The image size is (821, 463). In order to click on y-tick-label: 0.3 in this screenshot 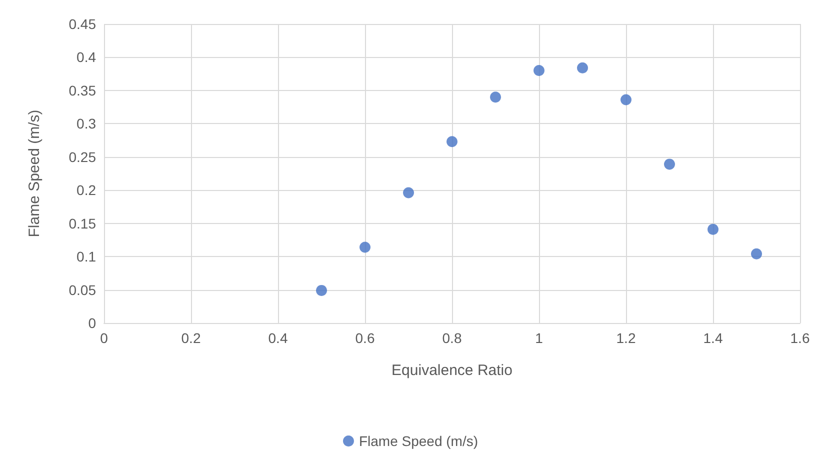, I will do `click(86, 124)`.